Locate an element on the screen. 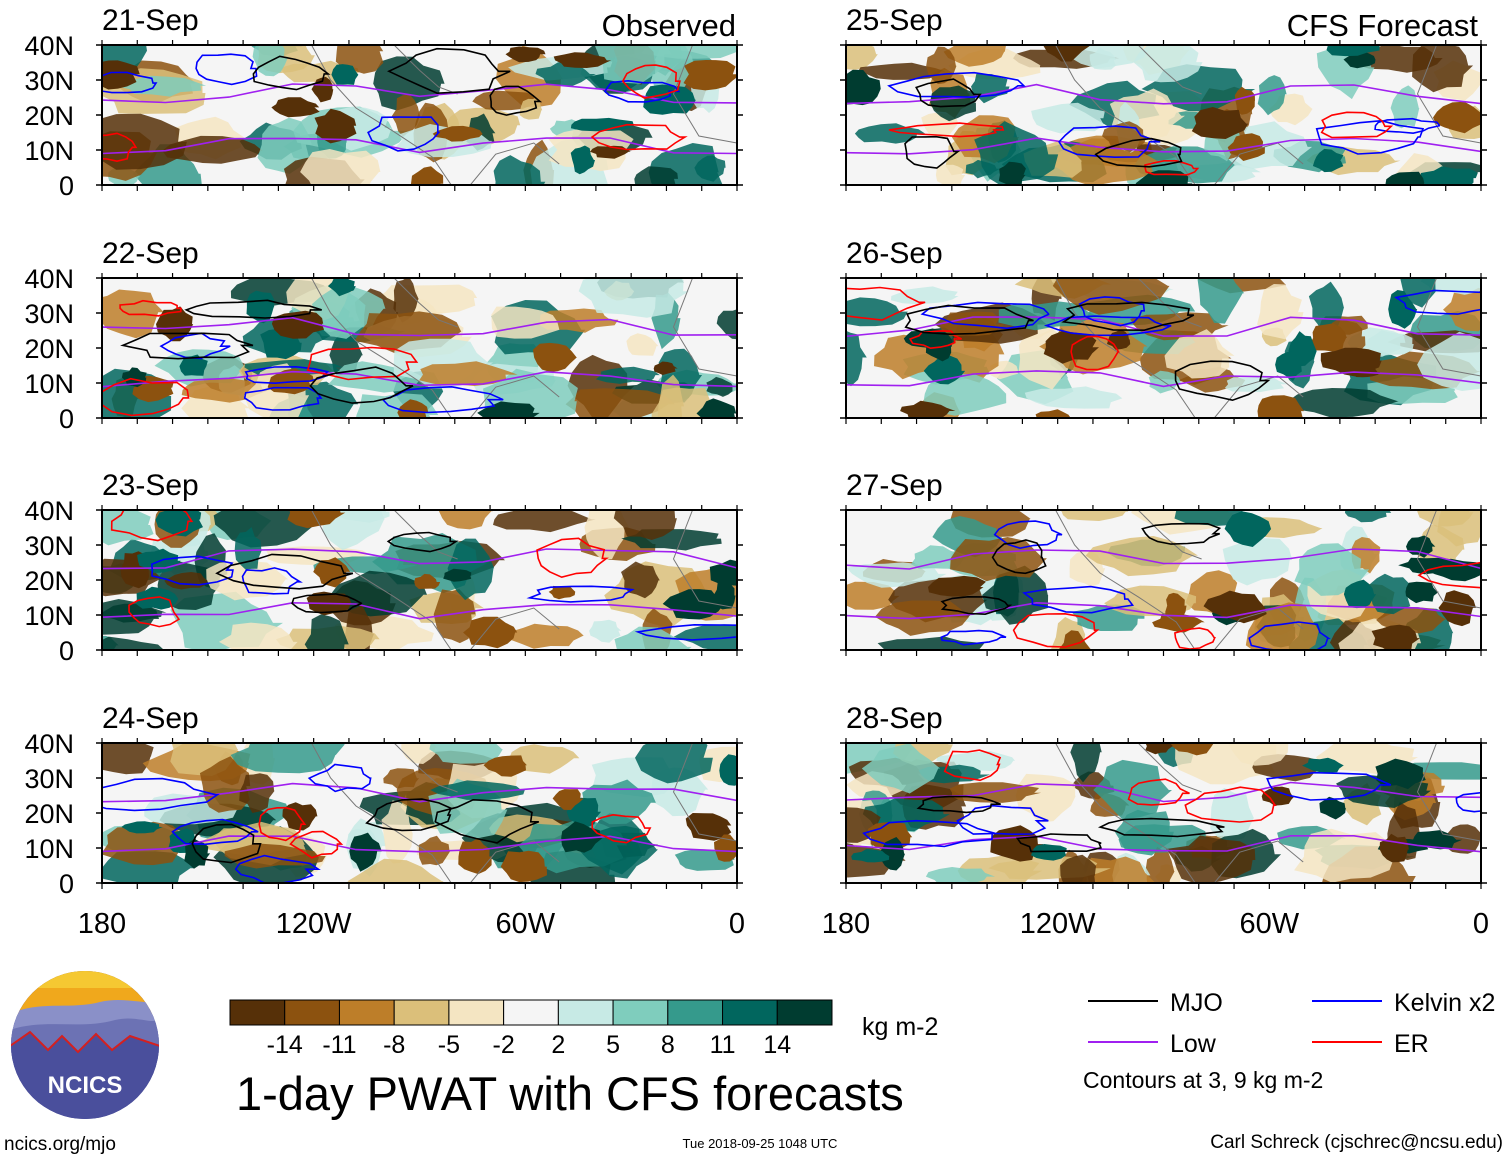 The width and height of the screenshot is (1510, 1157). map-panel: 21-Sep 40N 30N 20N 10N 0 is located at coordinates (383, 102).